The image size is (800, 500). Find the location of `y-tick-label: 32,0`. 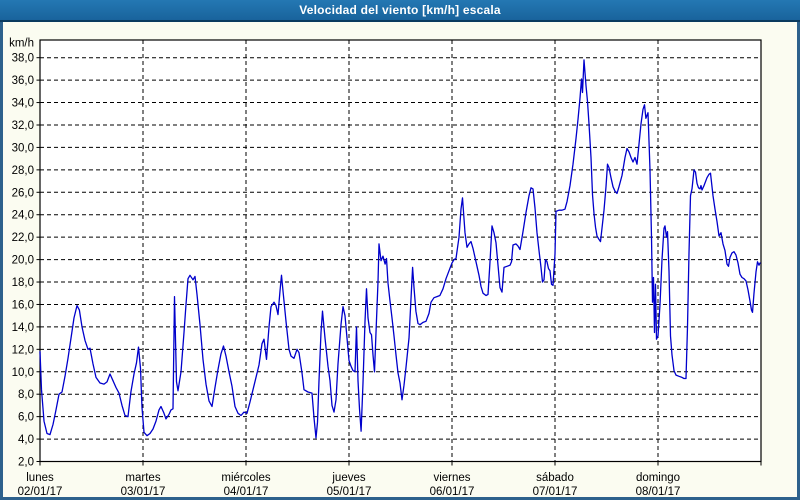

y-tick-label: 32,0 is located at coordinates (23, 126).